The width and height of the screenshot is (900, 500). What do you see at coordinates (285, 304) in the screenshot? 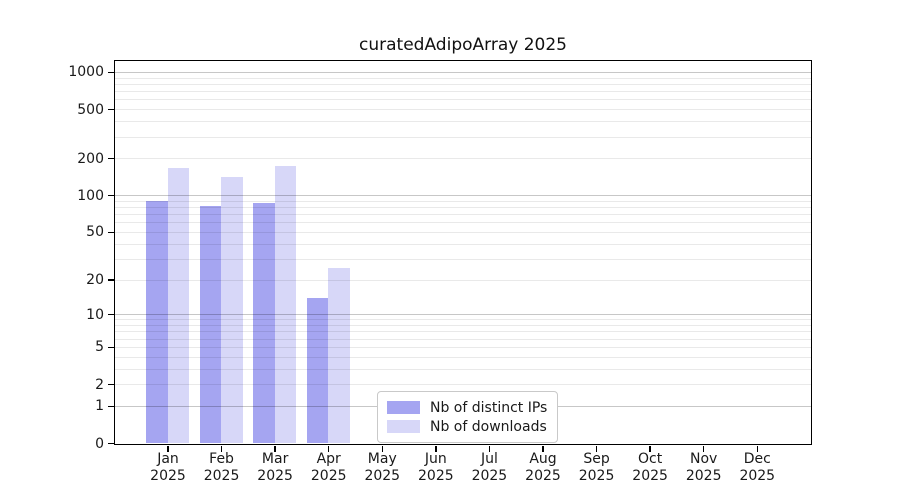
I see `bar-nb-of-downloads-mar` at bounding box center [285, 304].